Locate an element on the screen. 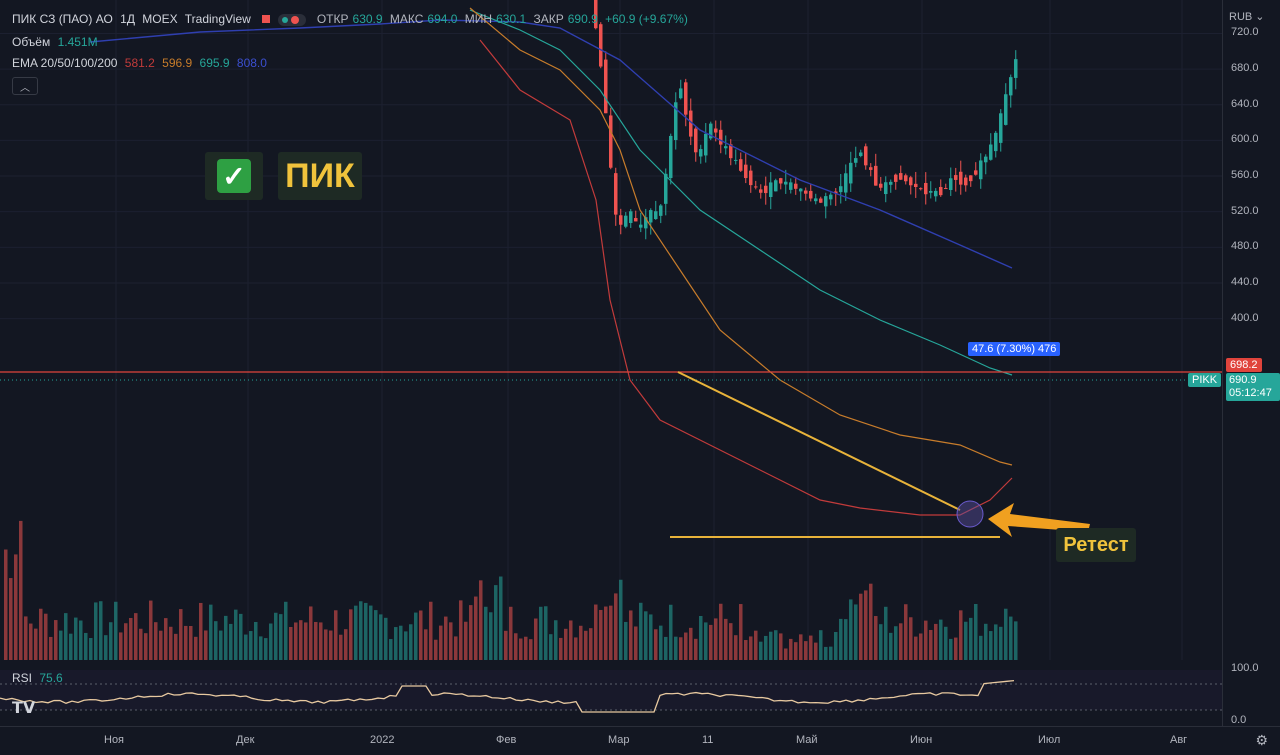  change-value: +60.9 (+9.67%) is located at coordinates (646, 19).